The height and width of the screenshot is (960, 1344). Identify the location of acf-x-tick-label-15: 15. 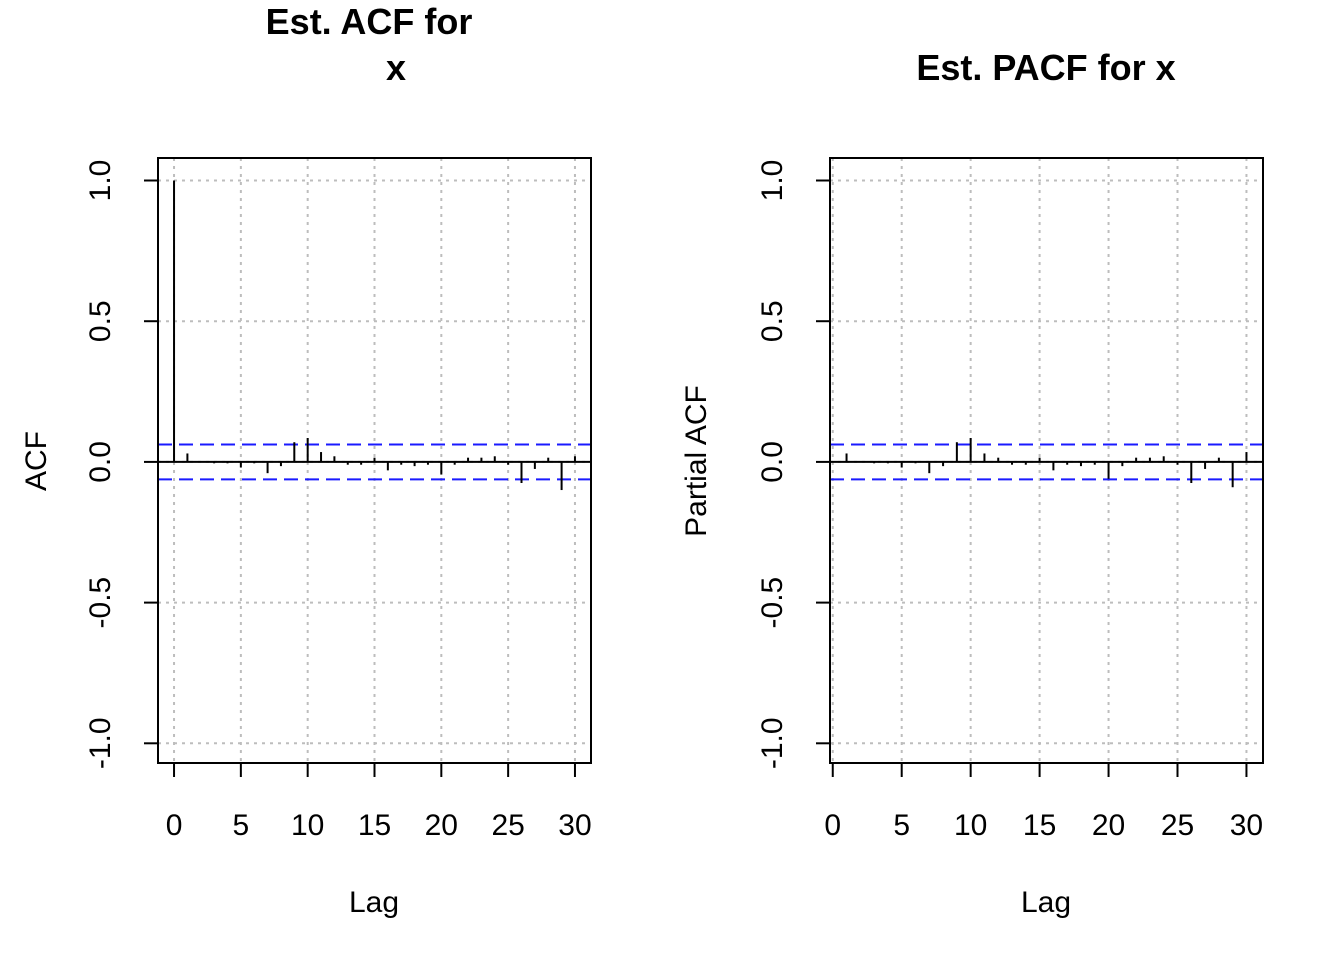
(374, 825).